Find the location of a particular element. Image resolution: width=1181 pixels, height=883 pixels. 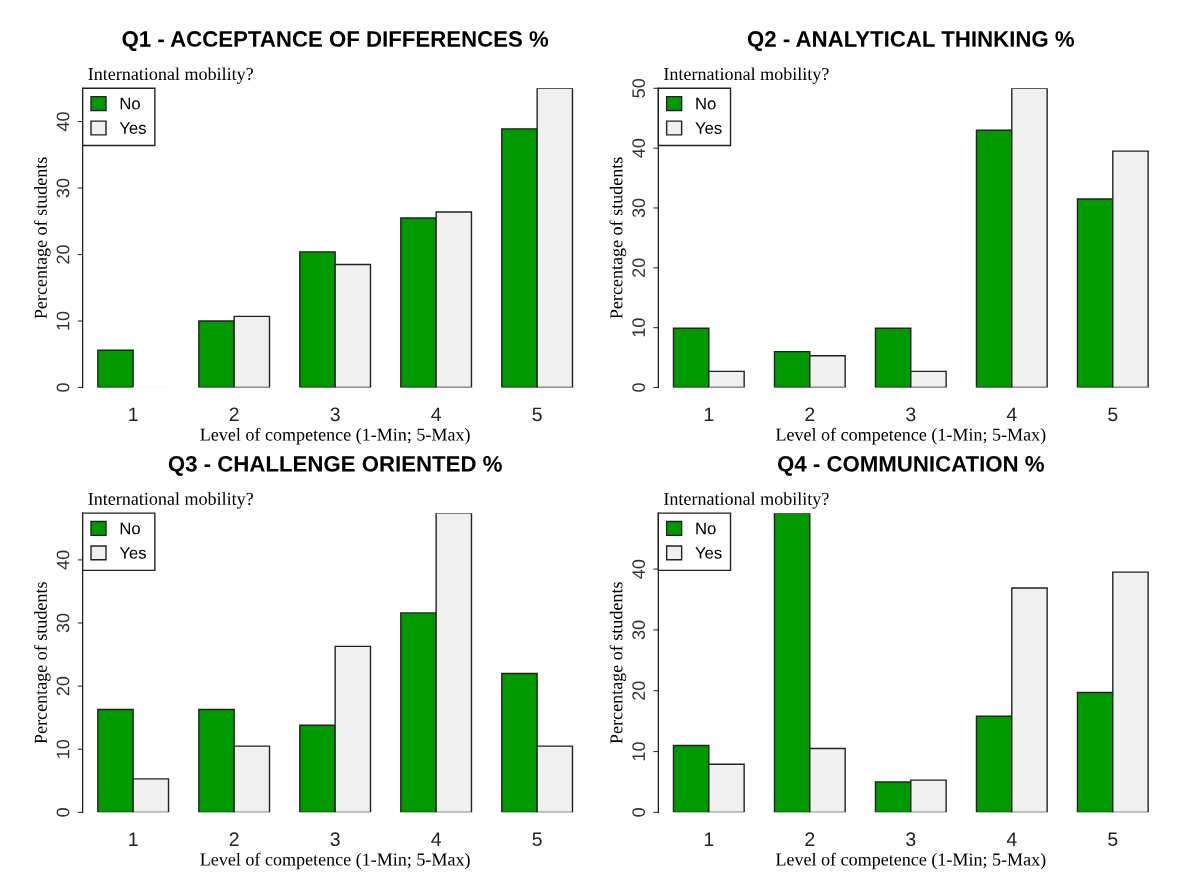

chart-title: Q3 - CHALLENGE ORIENTED % is located at coordinates (335, 465).